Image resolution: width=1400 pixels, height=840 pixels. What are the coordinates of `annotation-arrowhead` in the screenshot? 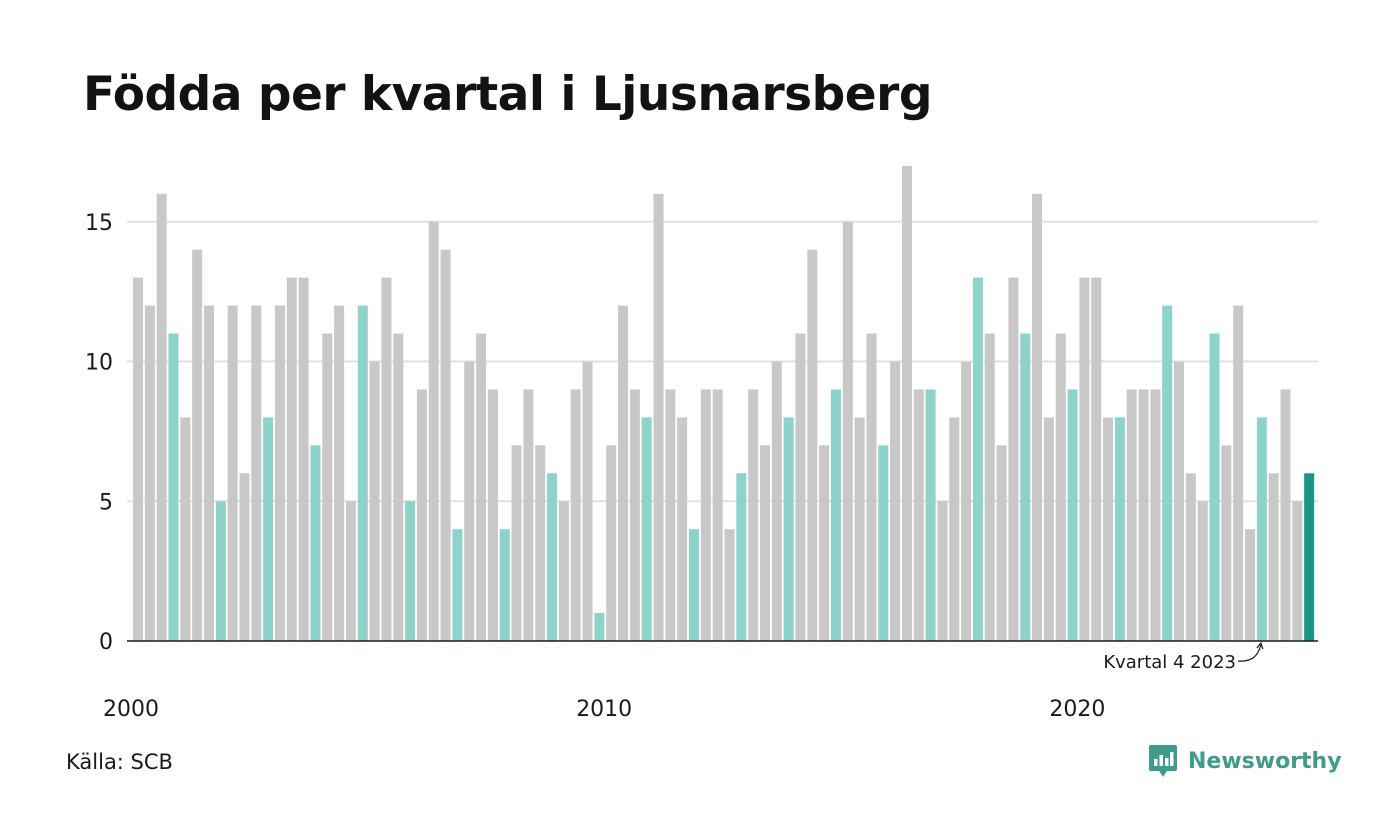 It's located at (1260, 645).